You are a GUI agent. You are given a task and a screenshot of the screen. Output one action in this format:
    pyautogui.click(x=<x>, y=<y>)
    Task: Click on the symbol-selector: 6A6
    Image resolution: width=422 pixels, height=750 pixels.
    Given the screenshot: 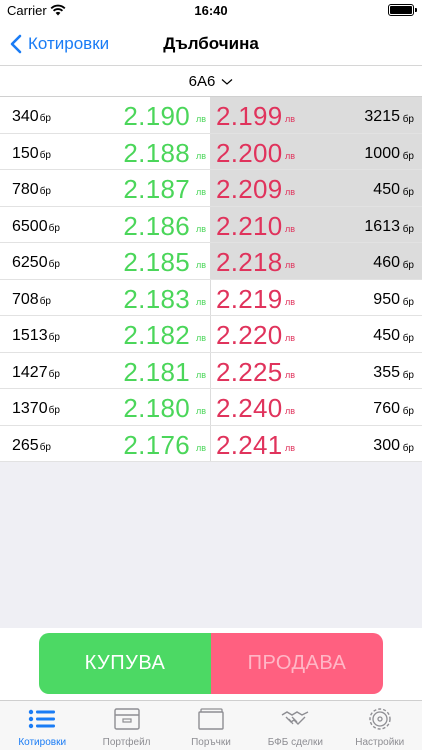 What is the action you would take?
    pyautogui.click(x=211, y=81)
    